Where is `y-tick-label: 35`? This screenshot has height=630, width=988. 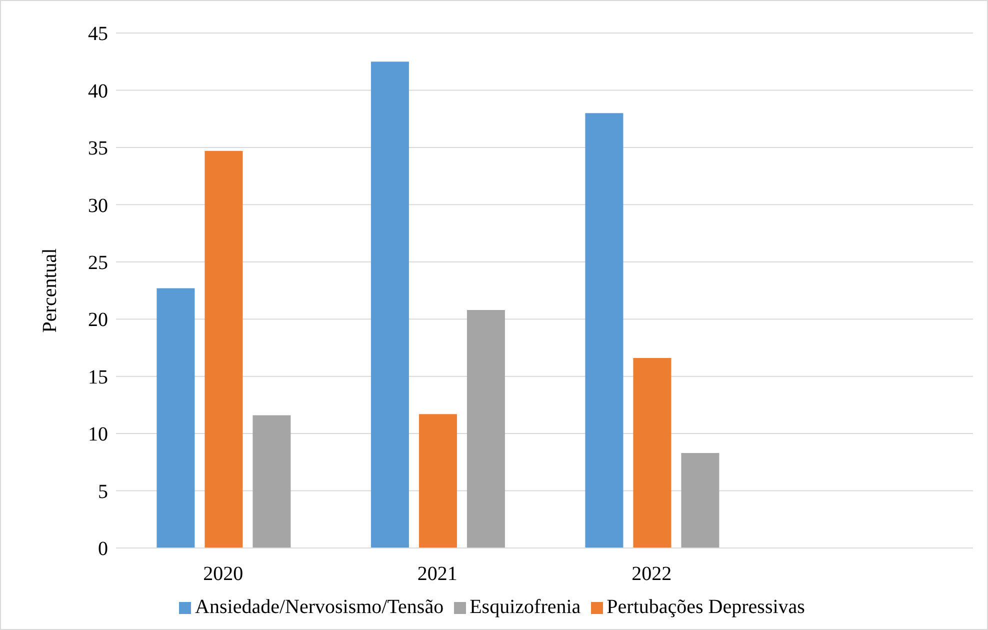
y-tick-label: 35 is located at coordinates (98, 149).